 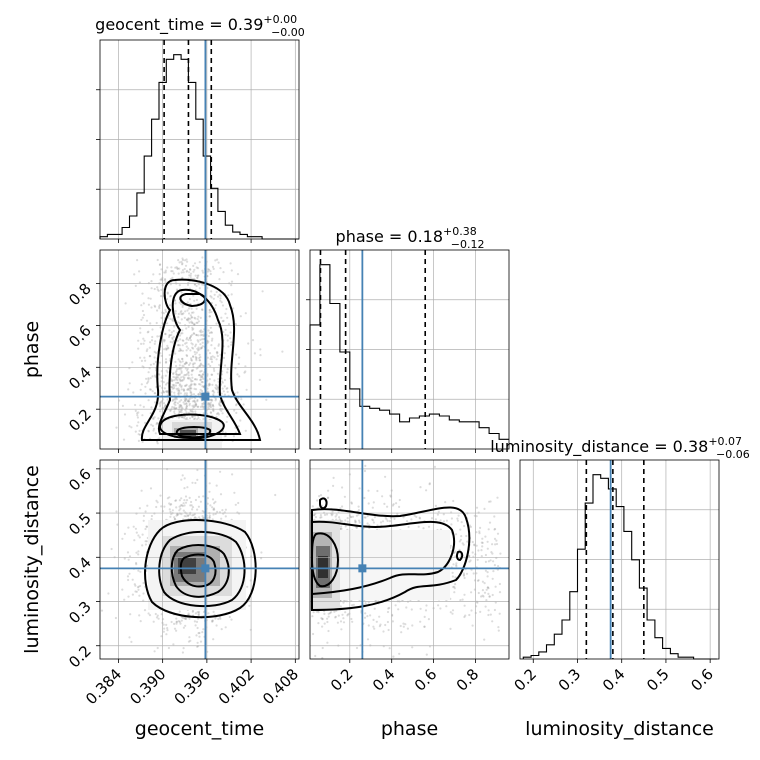 I want to click on panel-frame-phase-geocent_time, so click(x=199, y=349).